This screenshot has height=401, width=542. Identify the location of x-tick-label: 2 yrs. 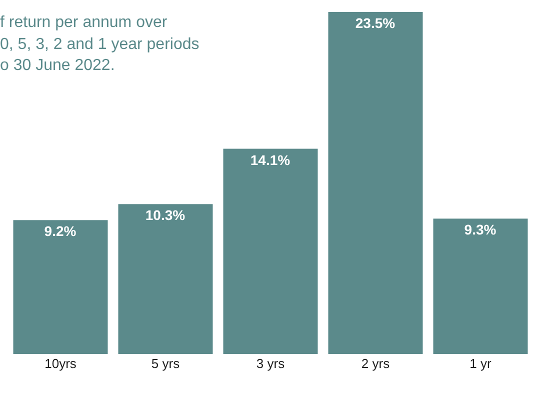
(375, 363).